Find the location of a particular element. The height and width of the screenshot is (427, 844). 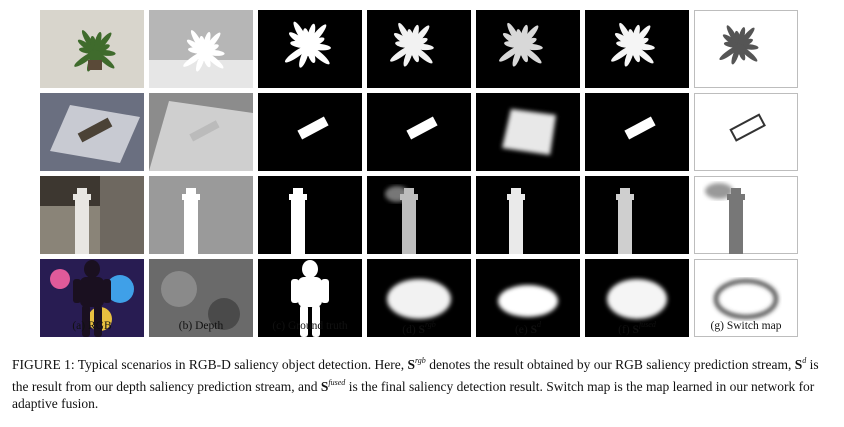

column-label-text: RGB is located at coordinates (99, 326).